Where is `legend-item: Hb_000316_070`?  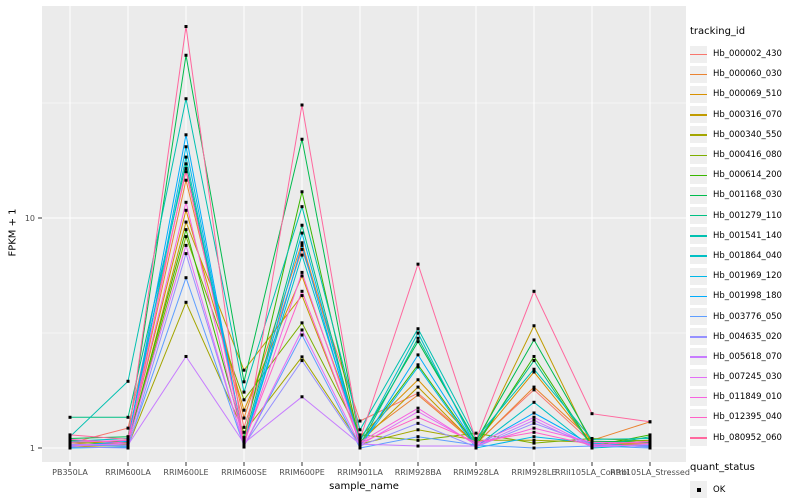
legend-item: Hb_000316_070 is located at coordinates (745, 115).